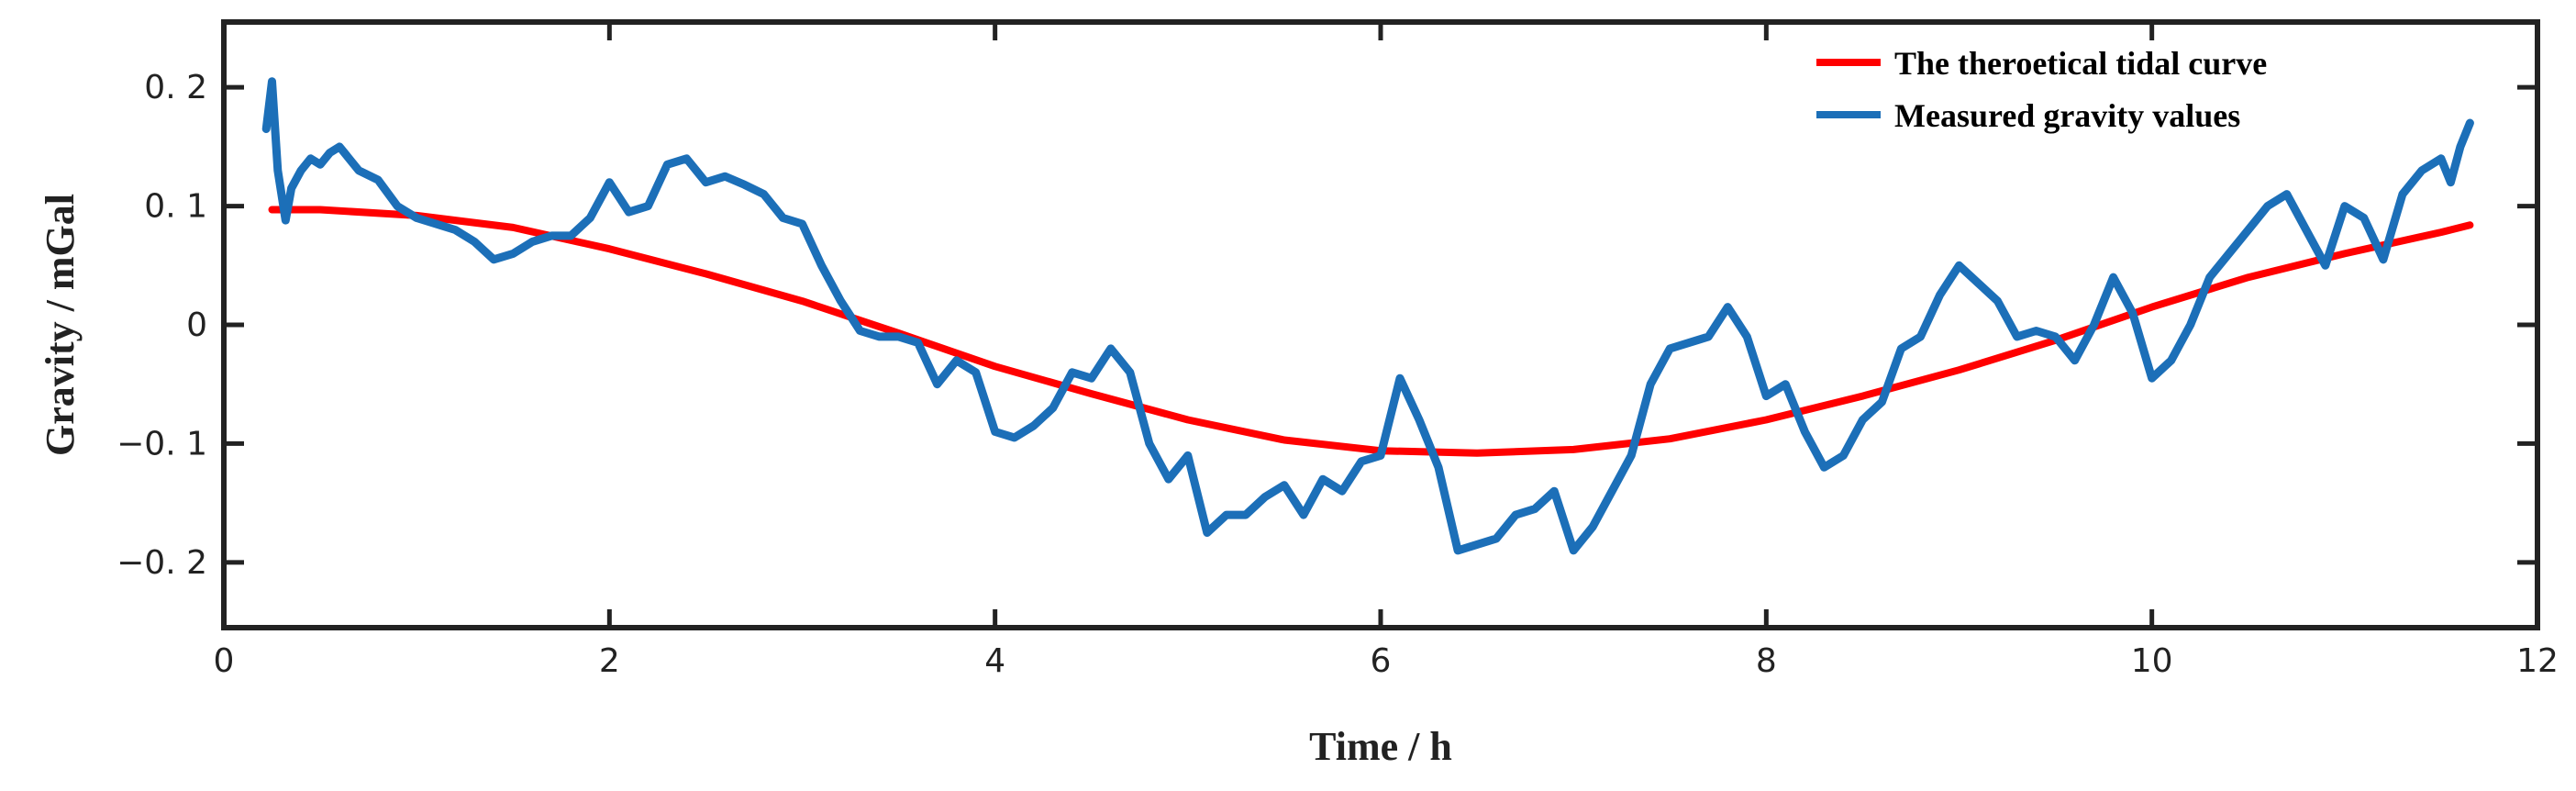 The width and height of the screenshot is (2576, 791). I want to click on legend-label-tidal: The theroetical tidal curve, so click(2080, 63).